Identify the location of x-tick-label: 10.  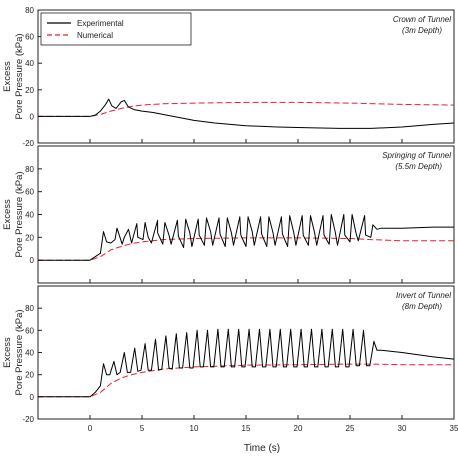
(194, 428).